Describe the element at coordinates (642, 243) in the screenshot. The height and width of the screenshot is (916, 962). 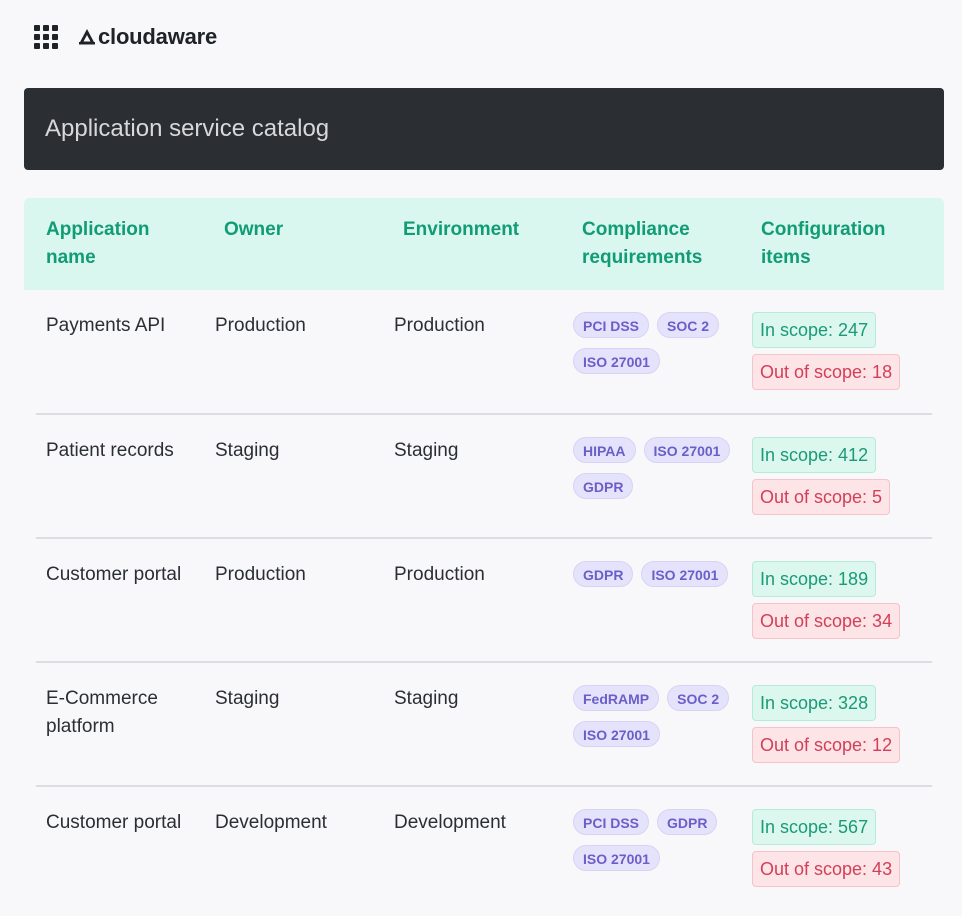
I see `column-header-compliance: Compliance requirements` at that location.